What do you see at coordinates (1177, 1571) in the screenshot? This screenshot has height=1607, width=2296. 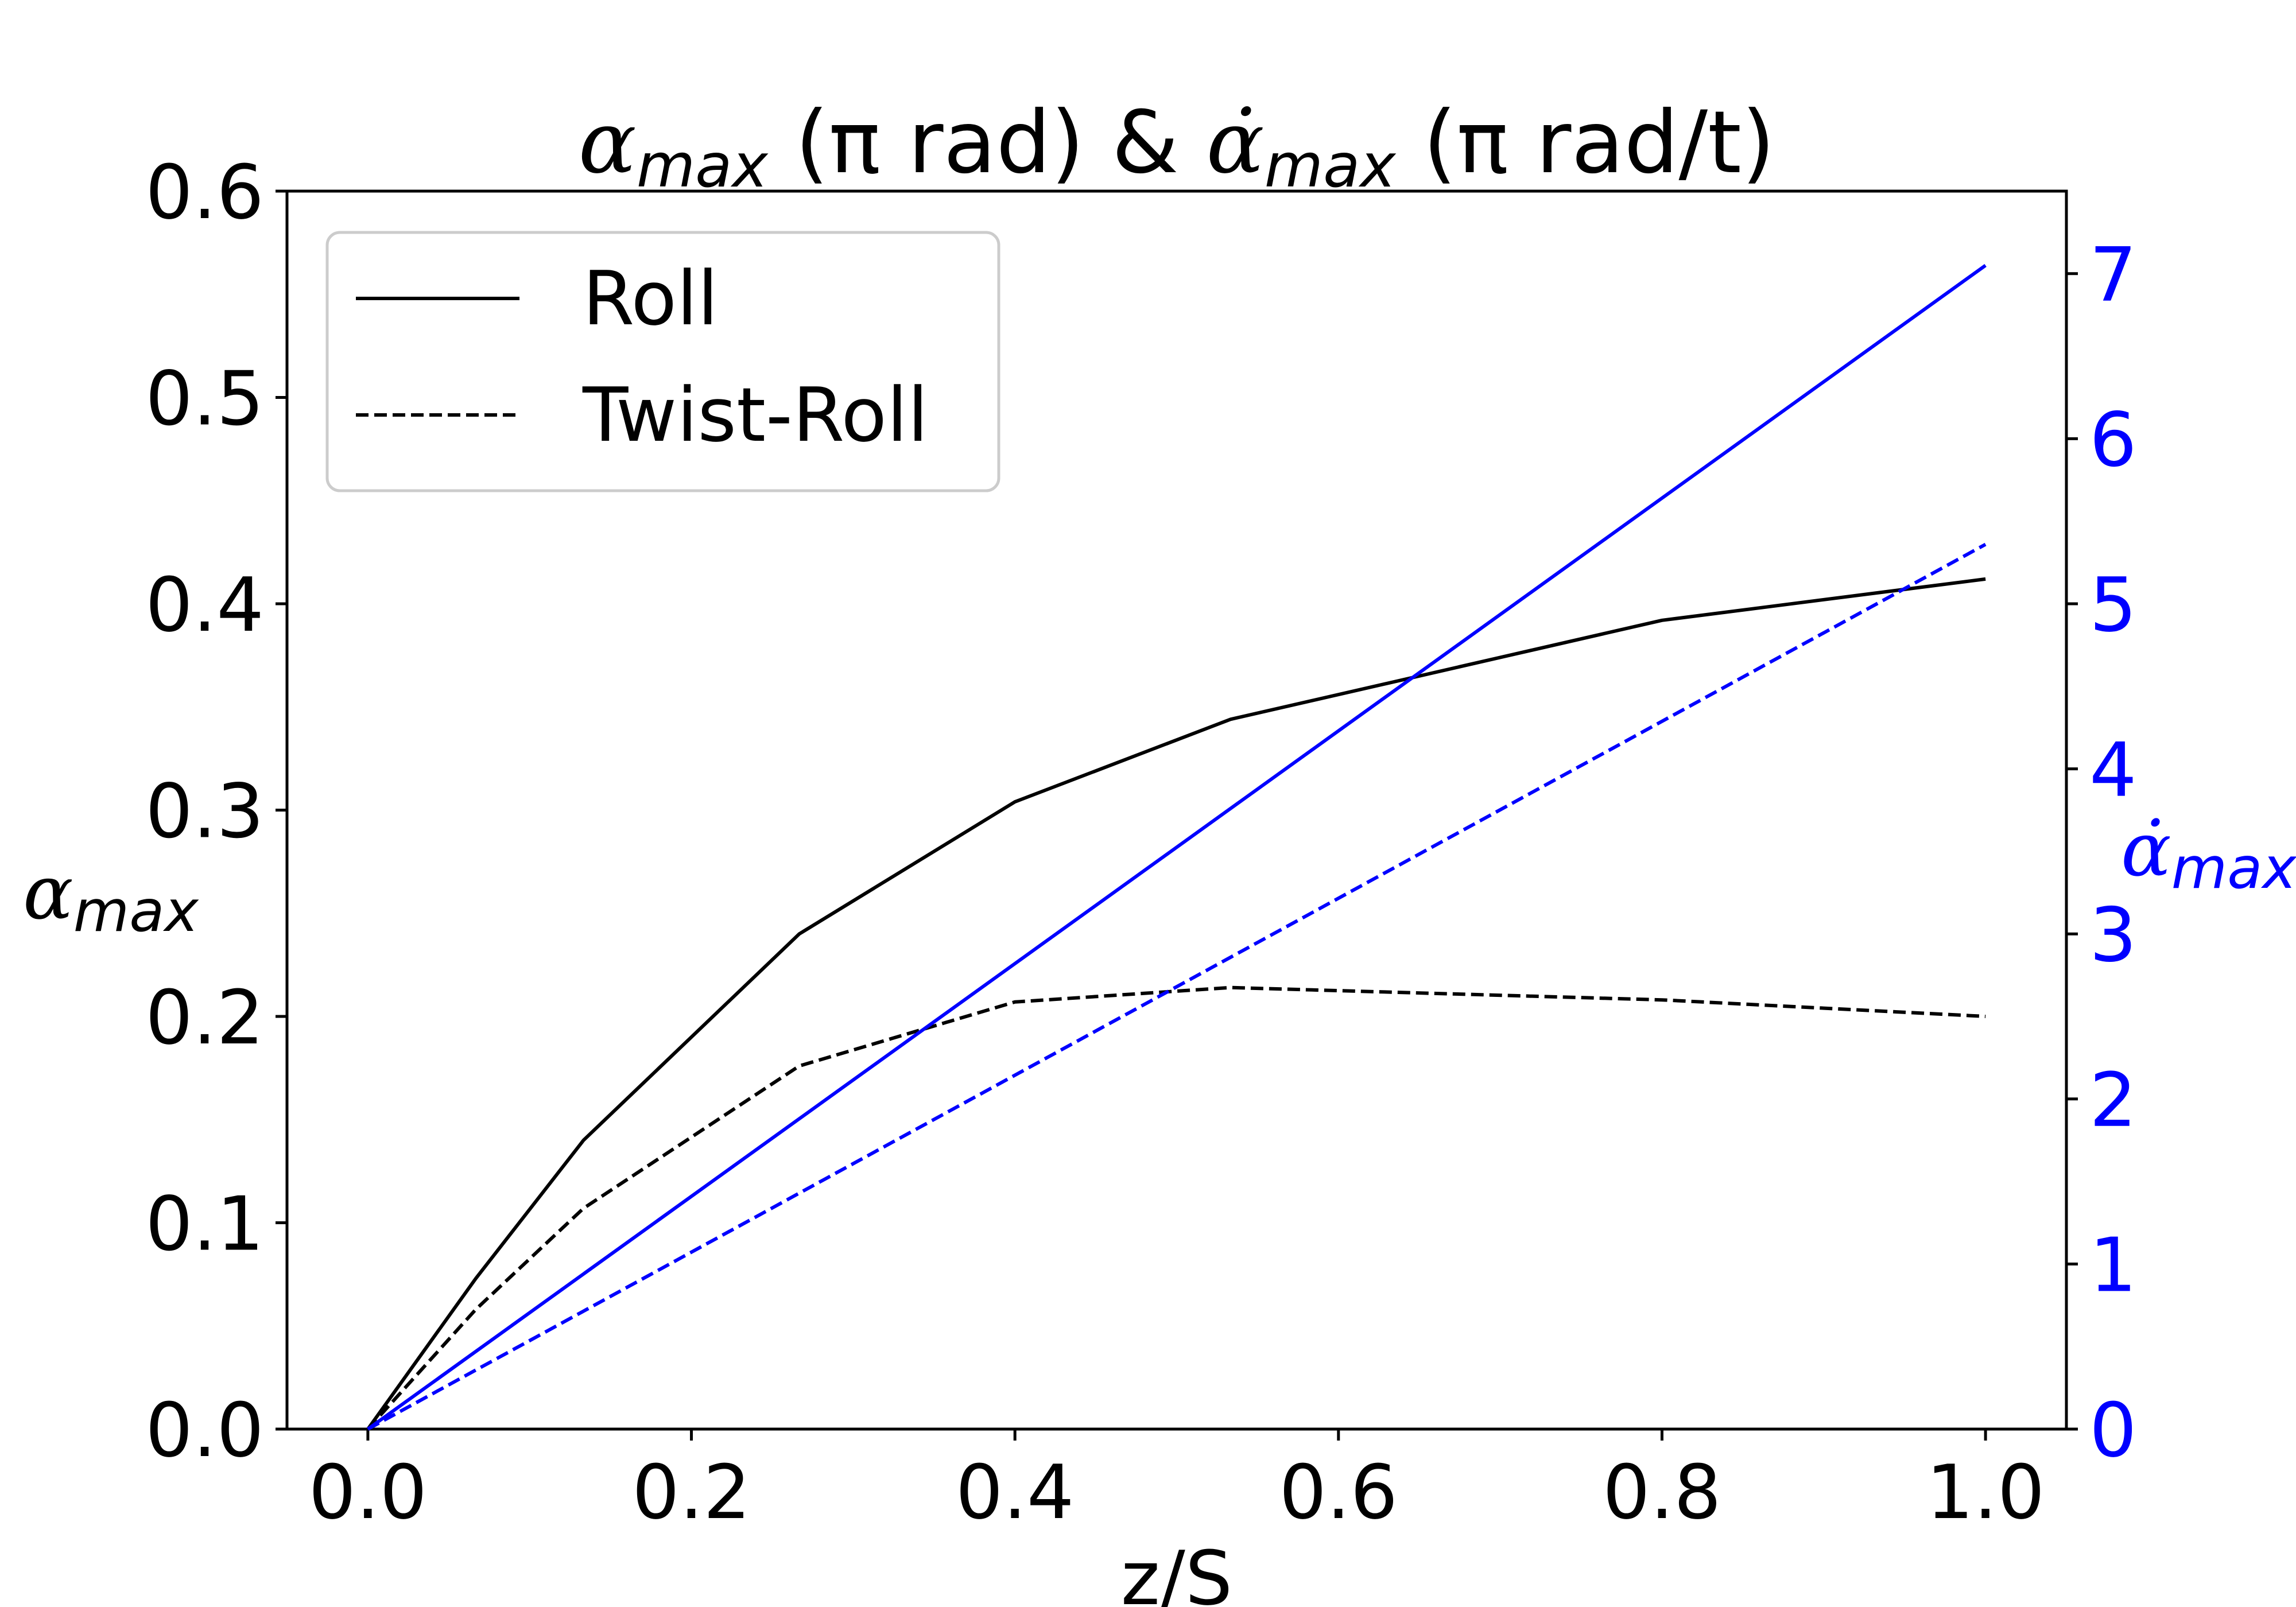 I see `x-axis-label: z/S` at bounding box center [1177, 1571].